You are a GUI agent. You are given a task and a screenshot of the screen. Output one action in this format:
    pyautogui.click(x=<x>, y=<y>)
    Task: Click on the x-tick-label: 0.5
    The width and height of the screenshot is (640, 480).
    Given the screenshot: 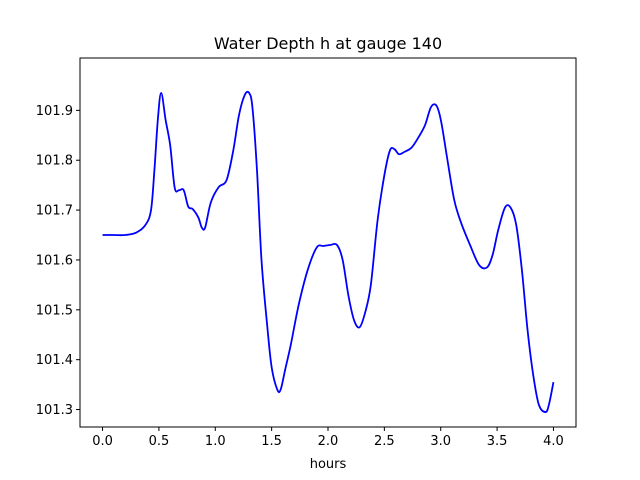 What is the action you would take?
    pyautogui.click(x=159, y=441)
    